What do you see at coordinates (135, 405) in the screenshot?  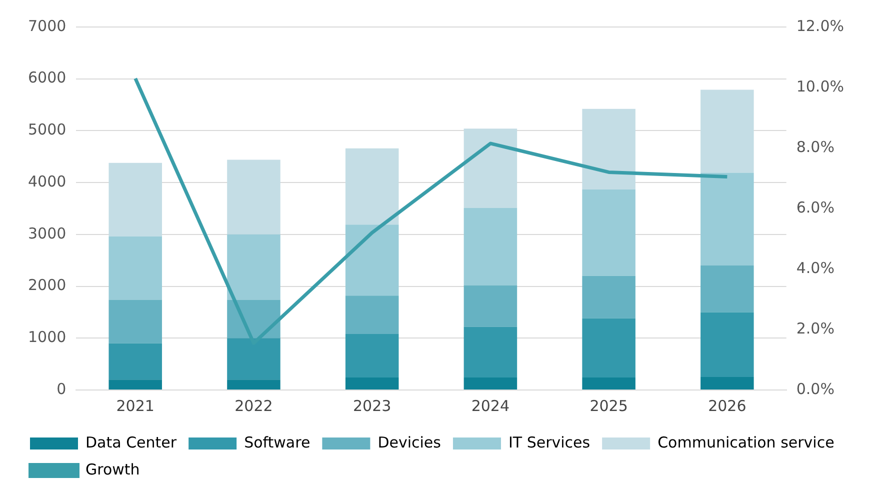 I see `x-tick-label: 2021` at bounding box center [135, 405].